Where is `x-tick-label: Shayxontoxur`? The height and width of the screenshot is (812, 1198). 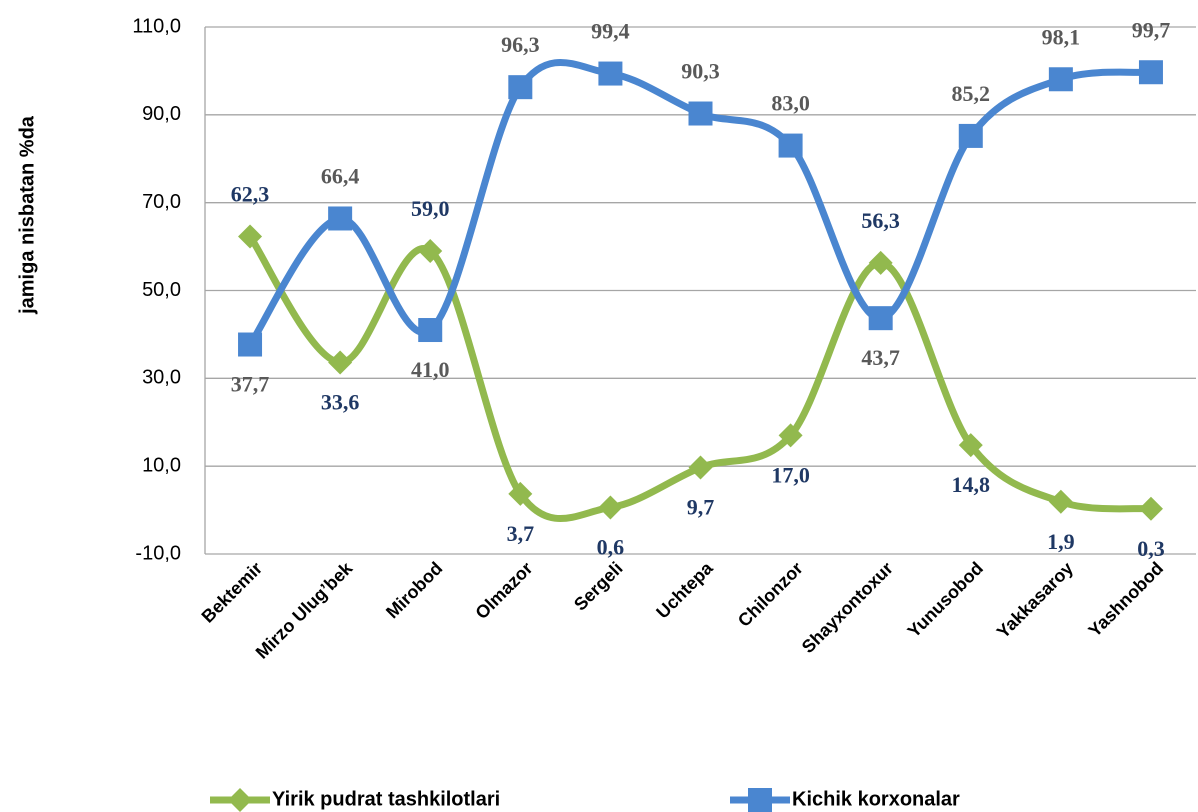 x-tick-label: Shayxontoxur is located at coordinates (847, 607).